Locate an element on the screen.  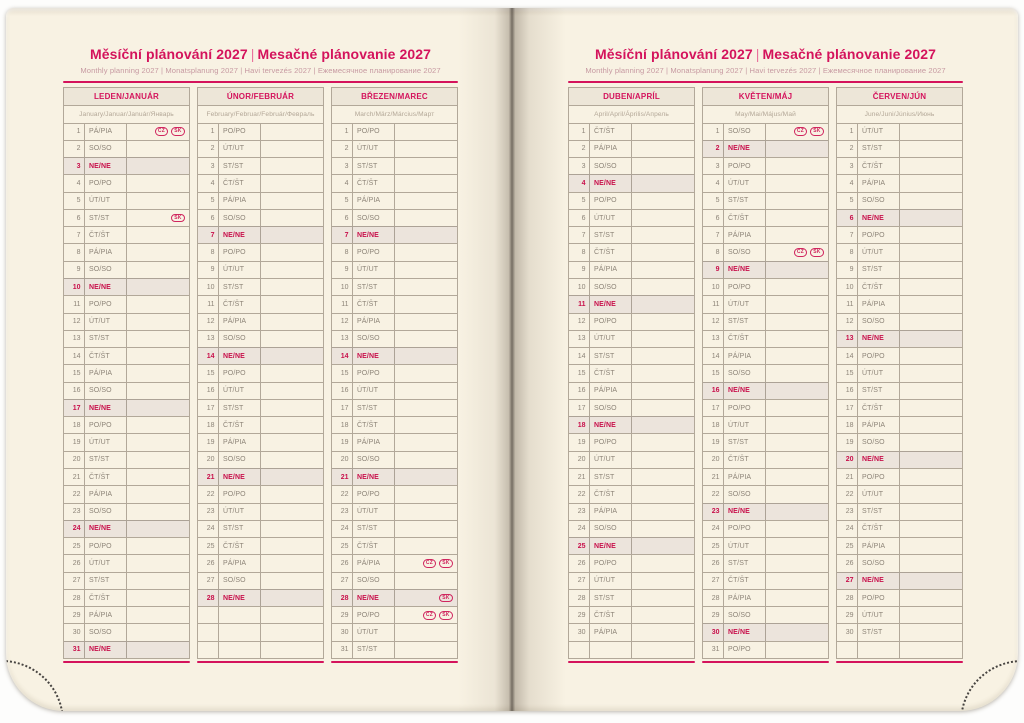
day-row: 4 NE/NE is located at coordinates (631, 183).